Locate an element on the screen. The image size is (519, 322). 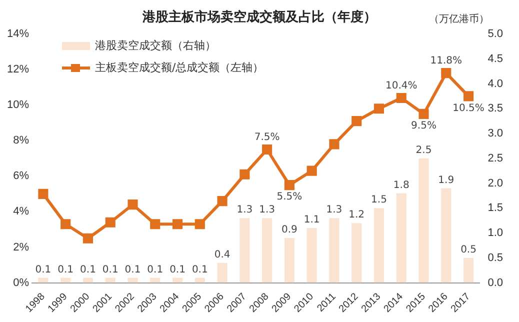
y-tick-label: 4% is located at coordinates (21, 212).